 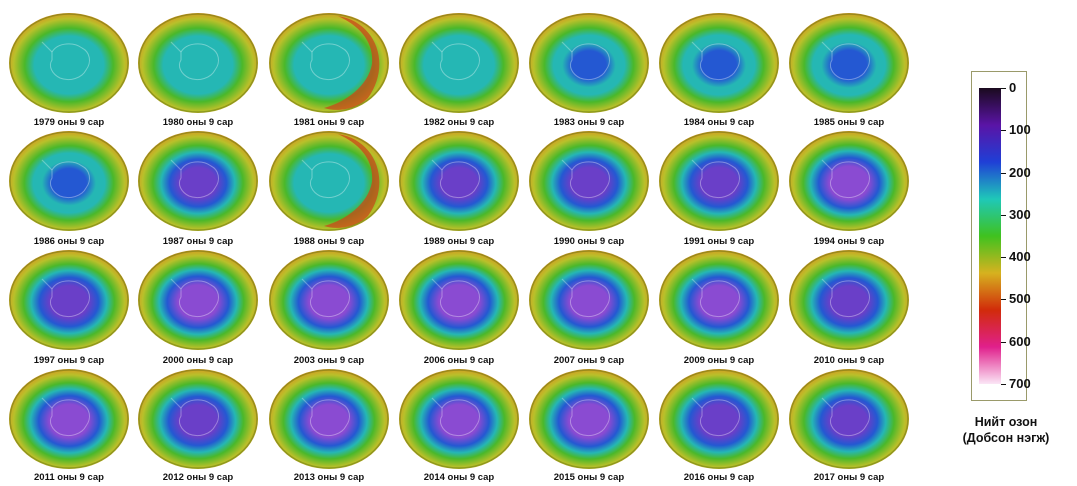 I want to click on ozone-map-24: 2014 оны 9 сар, so click(x=459, y=426).